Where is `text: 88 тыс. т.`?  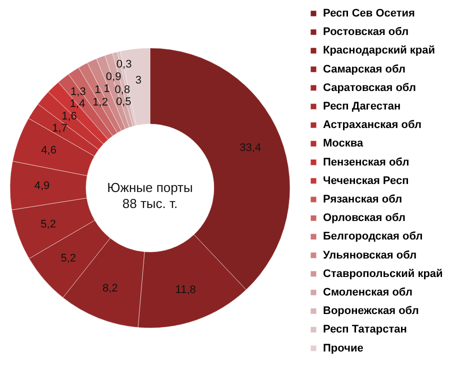 text: 88 тыс. т. is located at coordinates (150, 203).